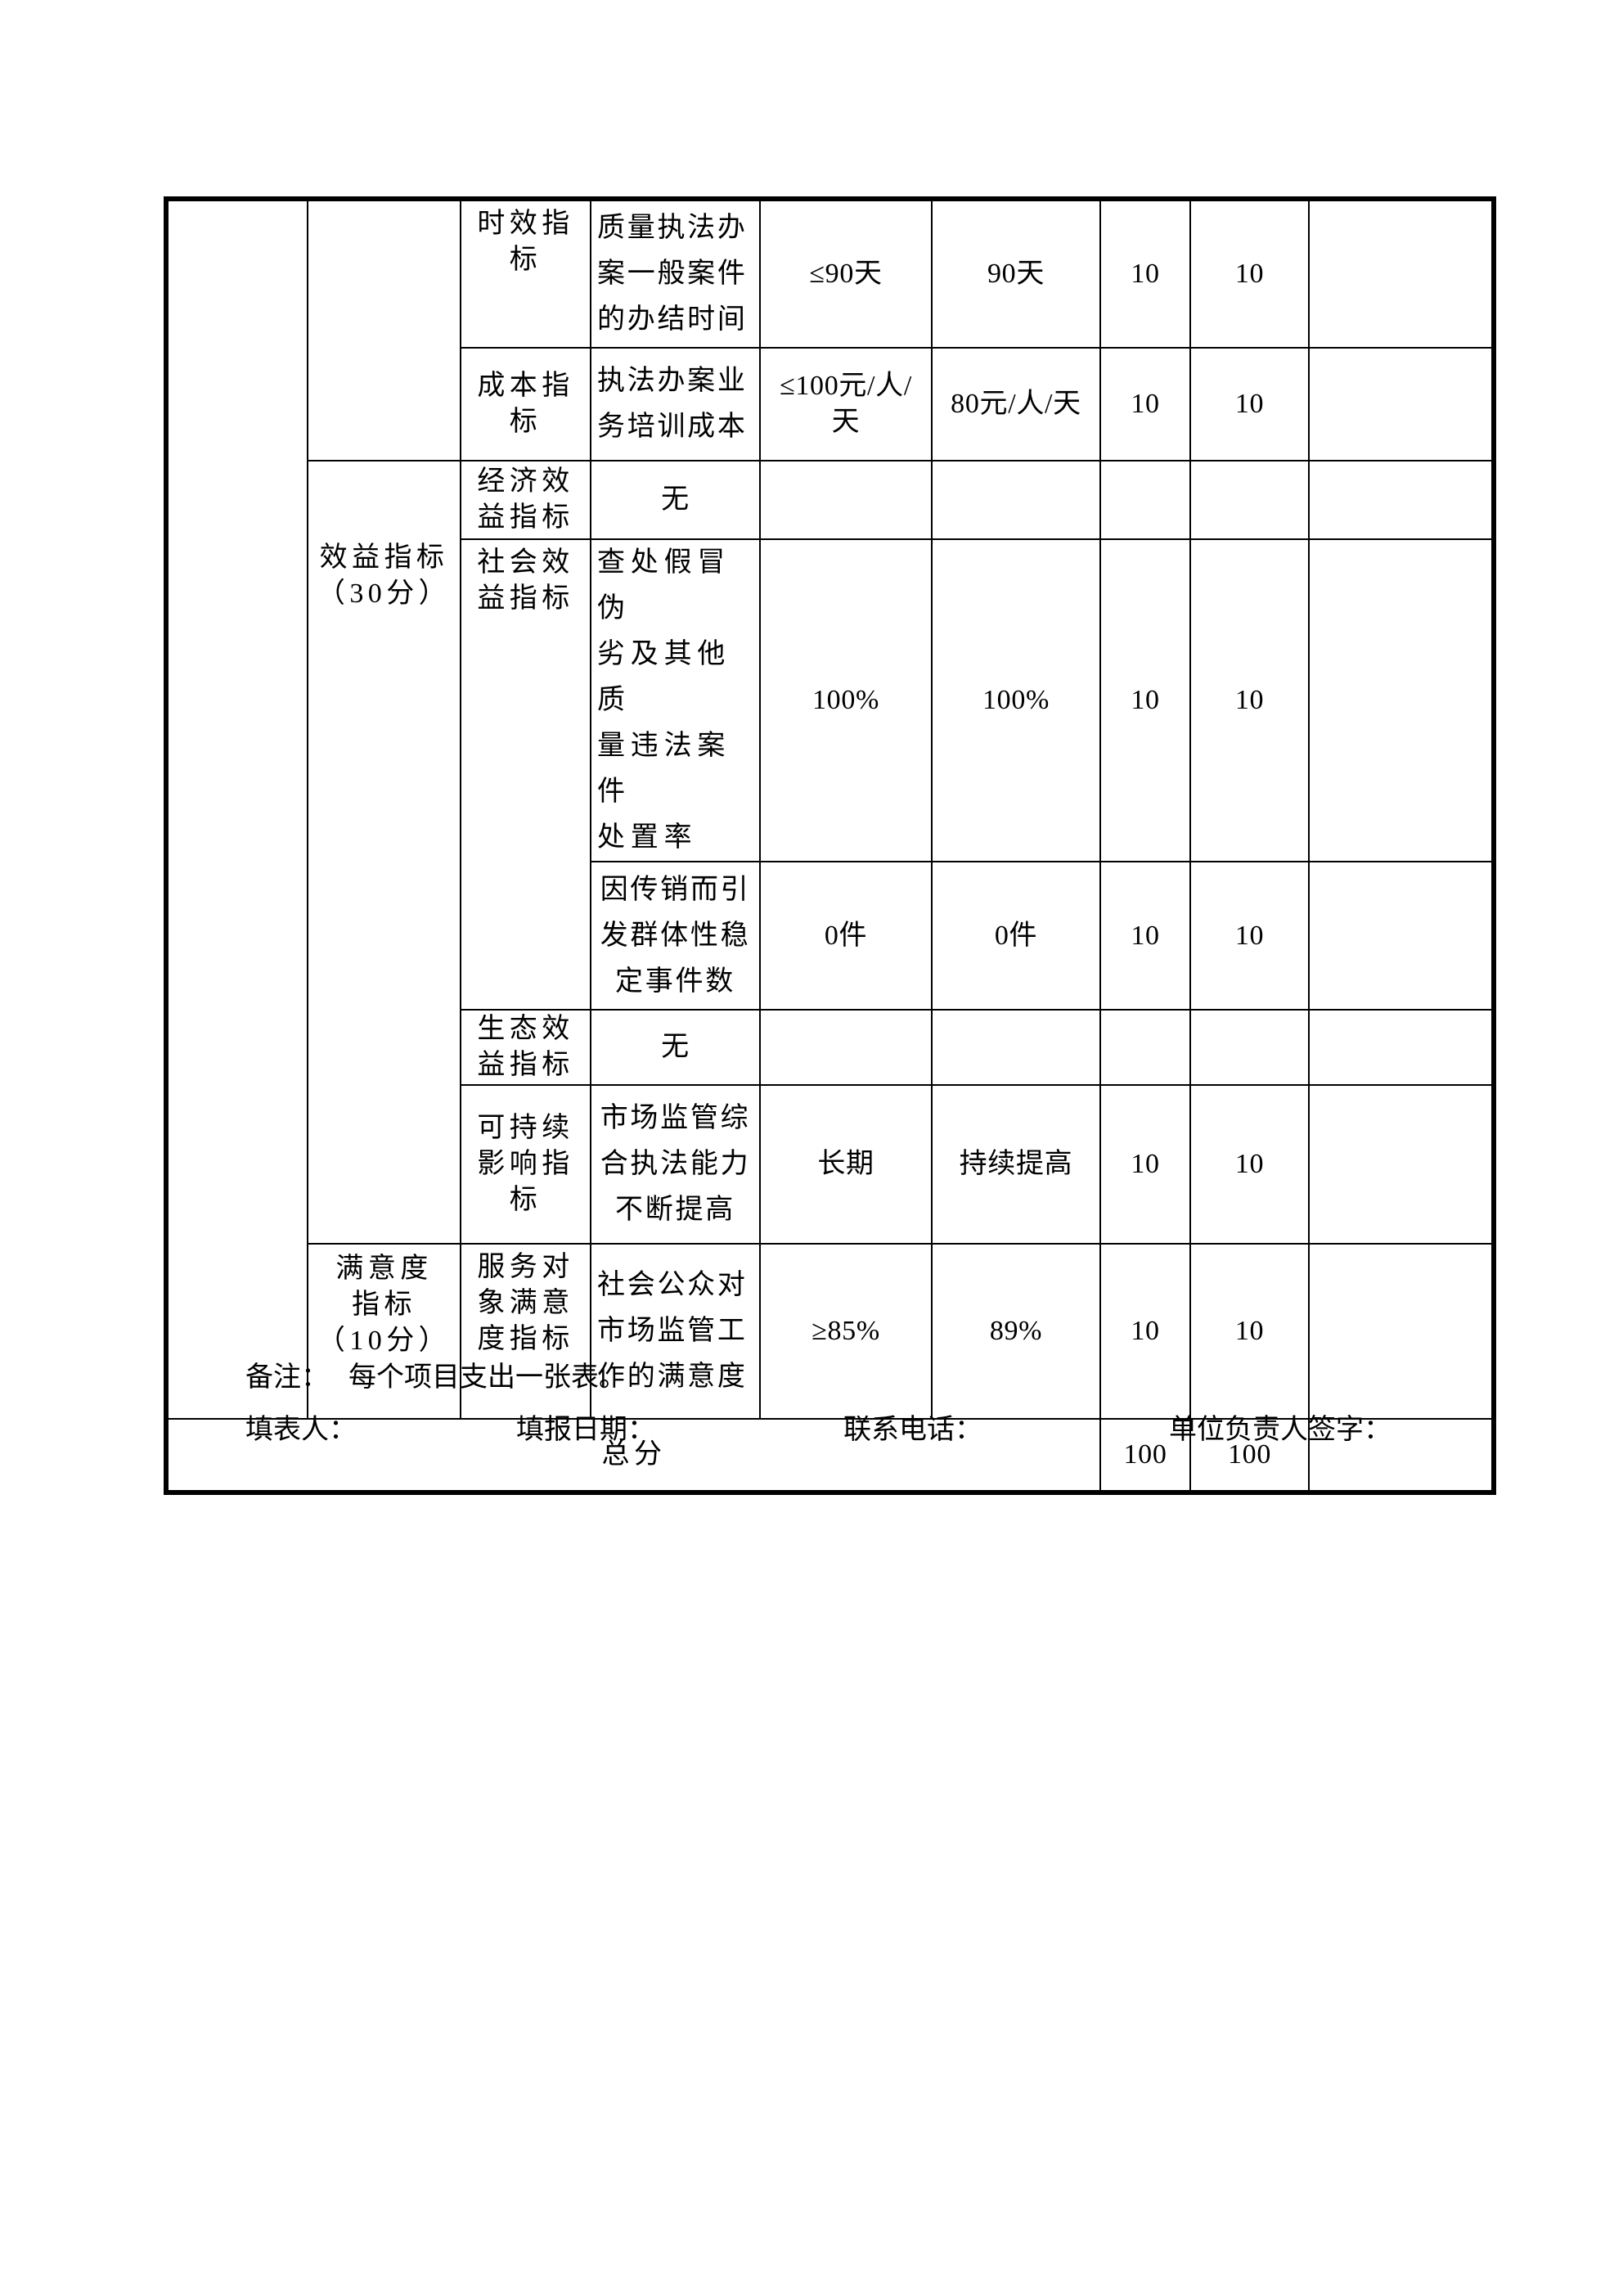 This screenshot has height=2296, width=1623. What do you see at coordinates (675, 404) in the screenshot?
I see `cell-cost-indicator: 执法办案业 务培训成本` at bounding box center [675, 404].